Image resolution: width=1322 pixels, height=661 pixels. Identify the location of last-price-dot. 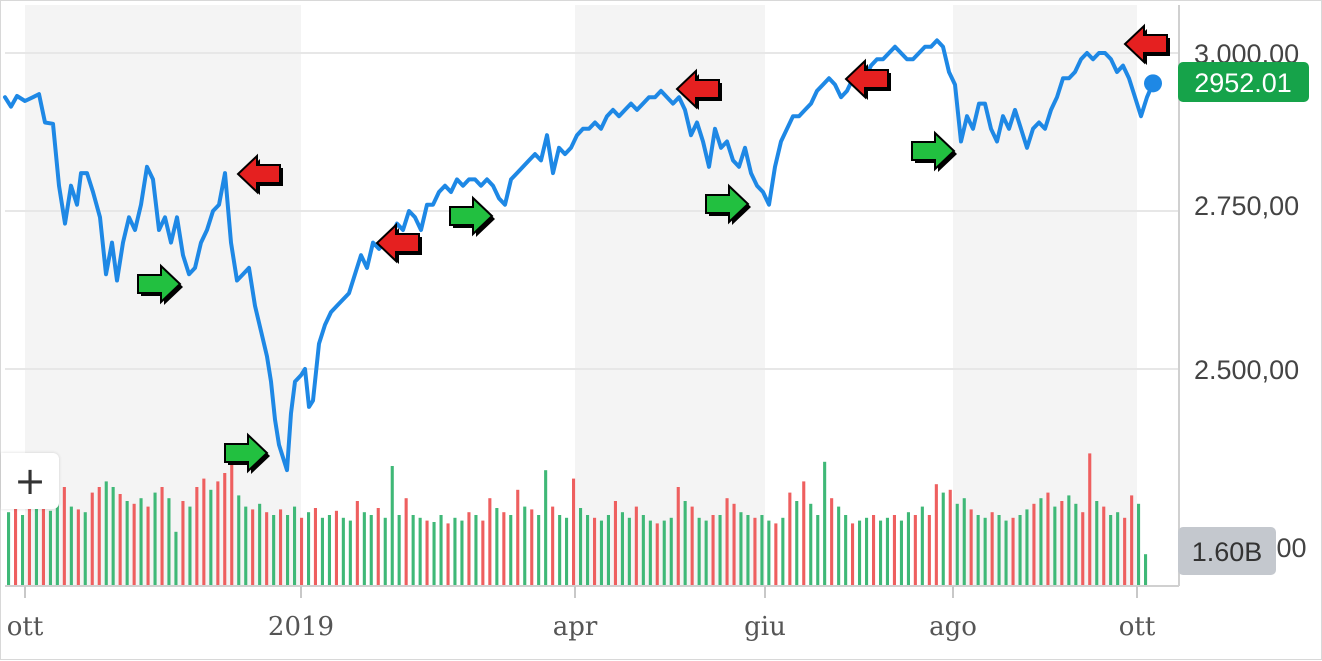
(1153, 83).